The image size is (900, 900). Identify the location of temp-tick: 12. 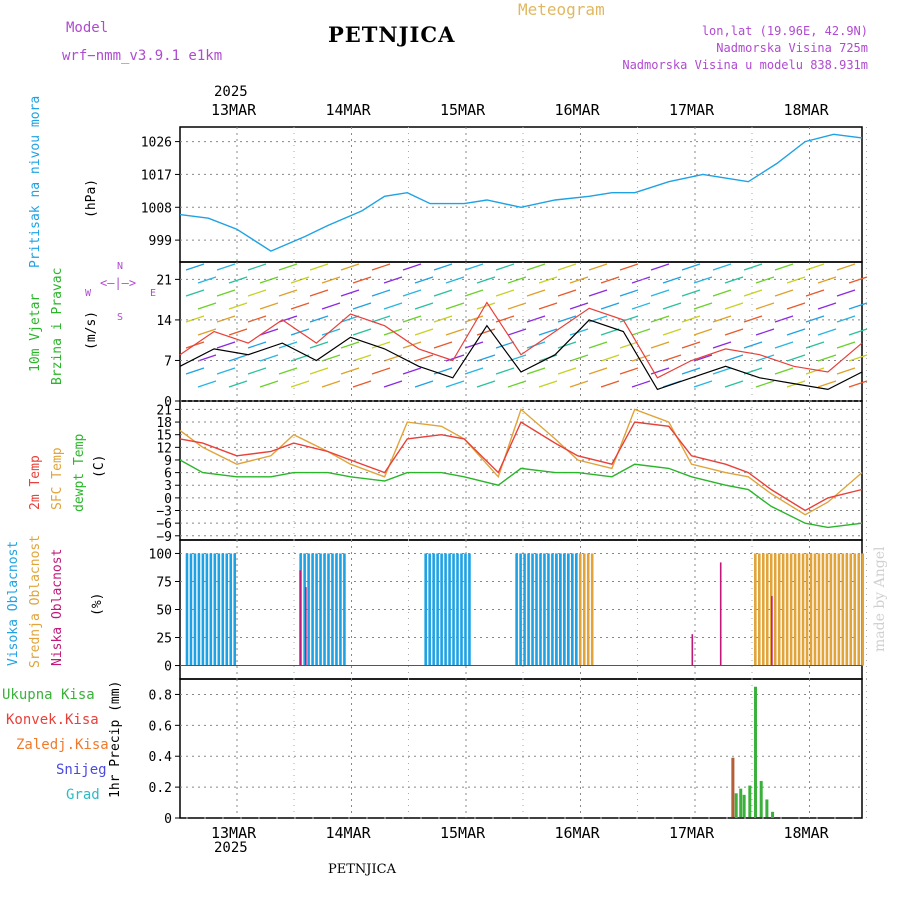
(164, 448).